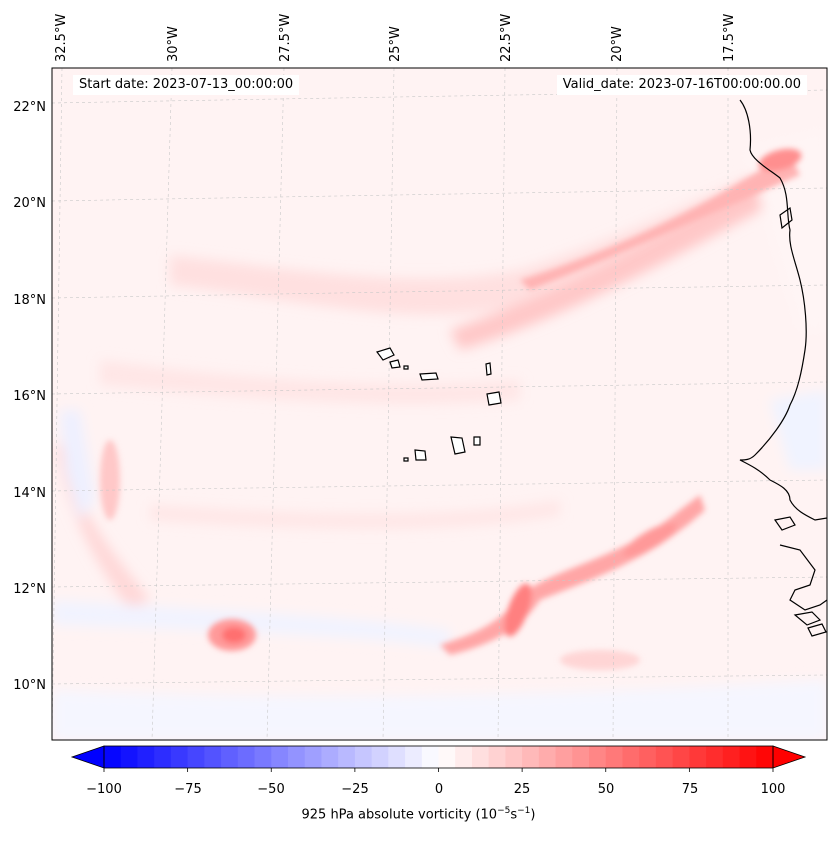 The height and width of the screenshot is (843, 837). I want to click on colorbar-tick-label: 100, so click(773, 789).